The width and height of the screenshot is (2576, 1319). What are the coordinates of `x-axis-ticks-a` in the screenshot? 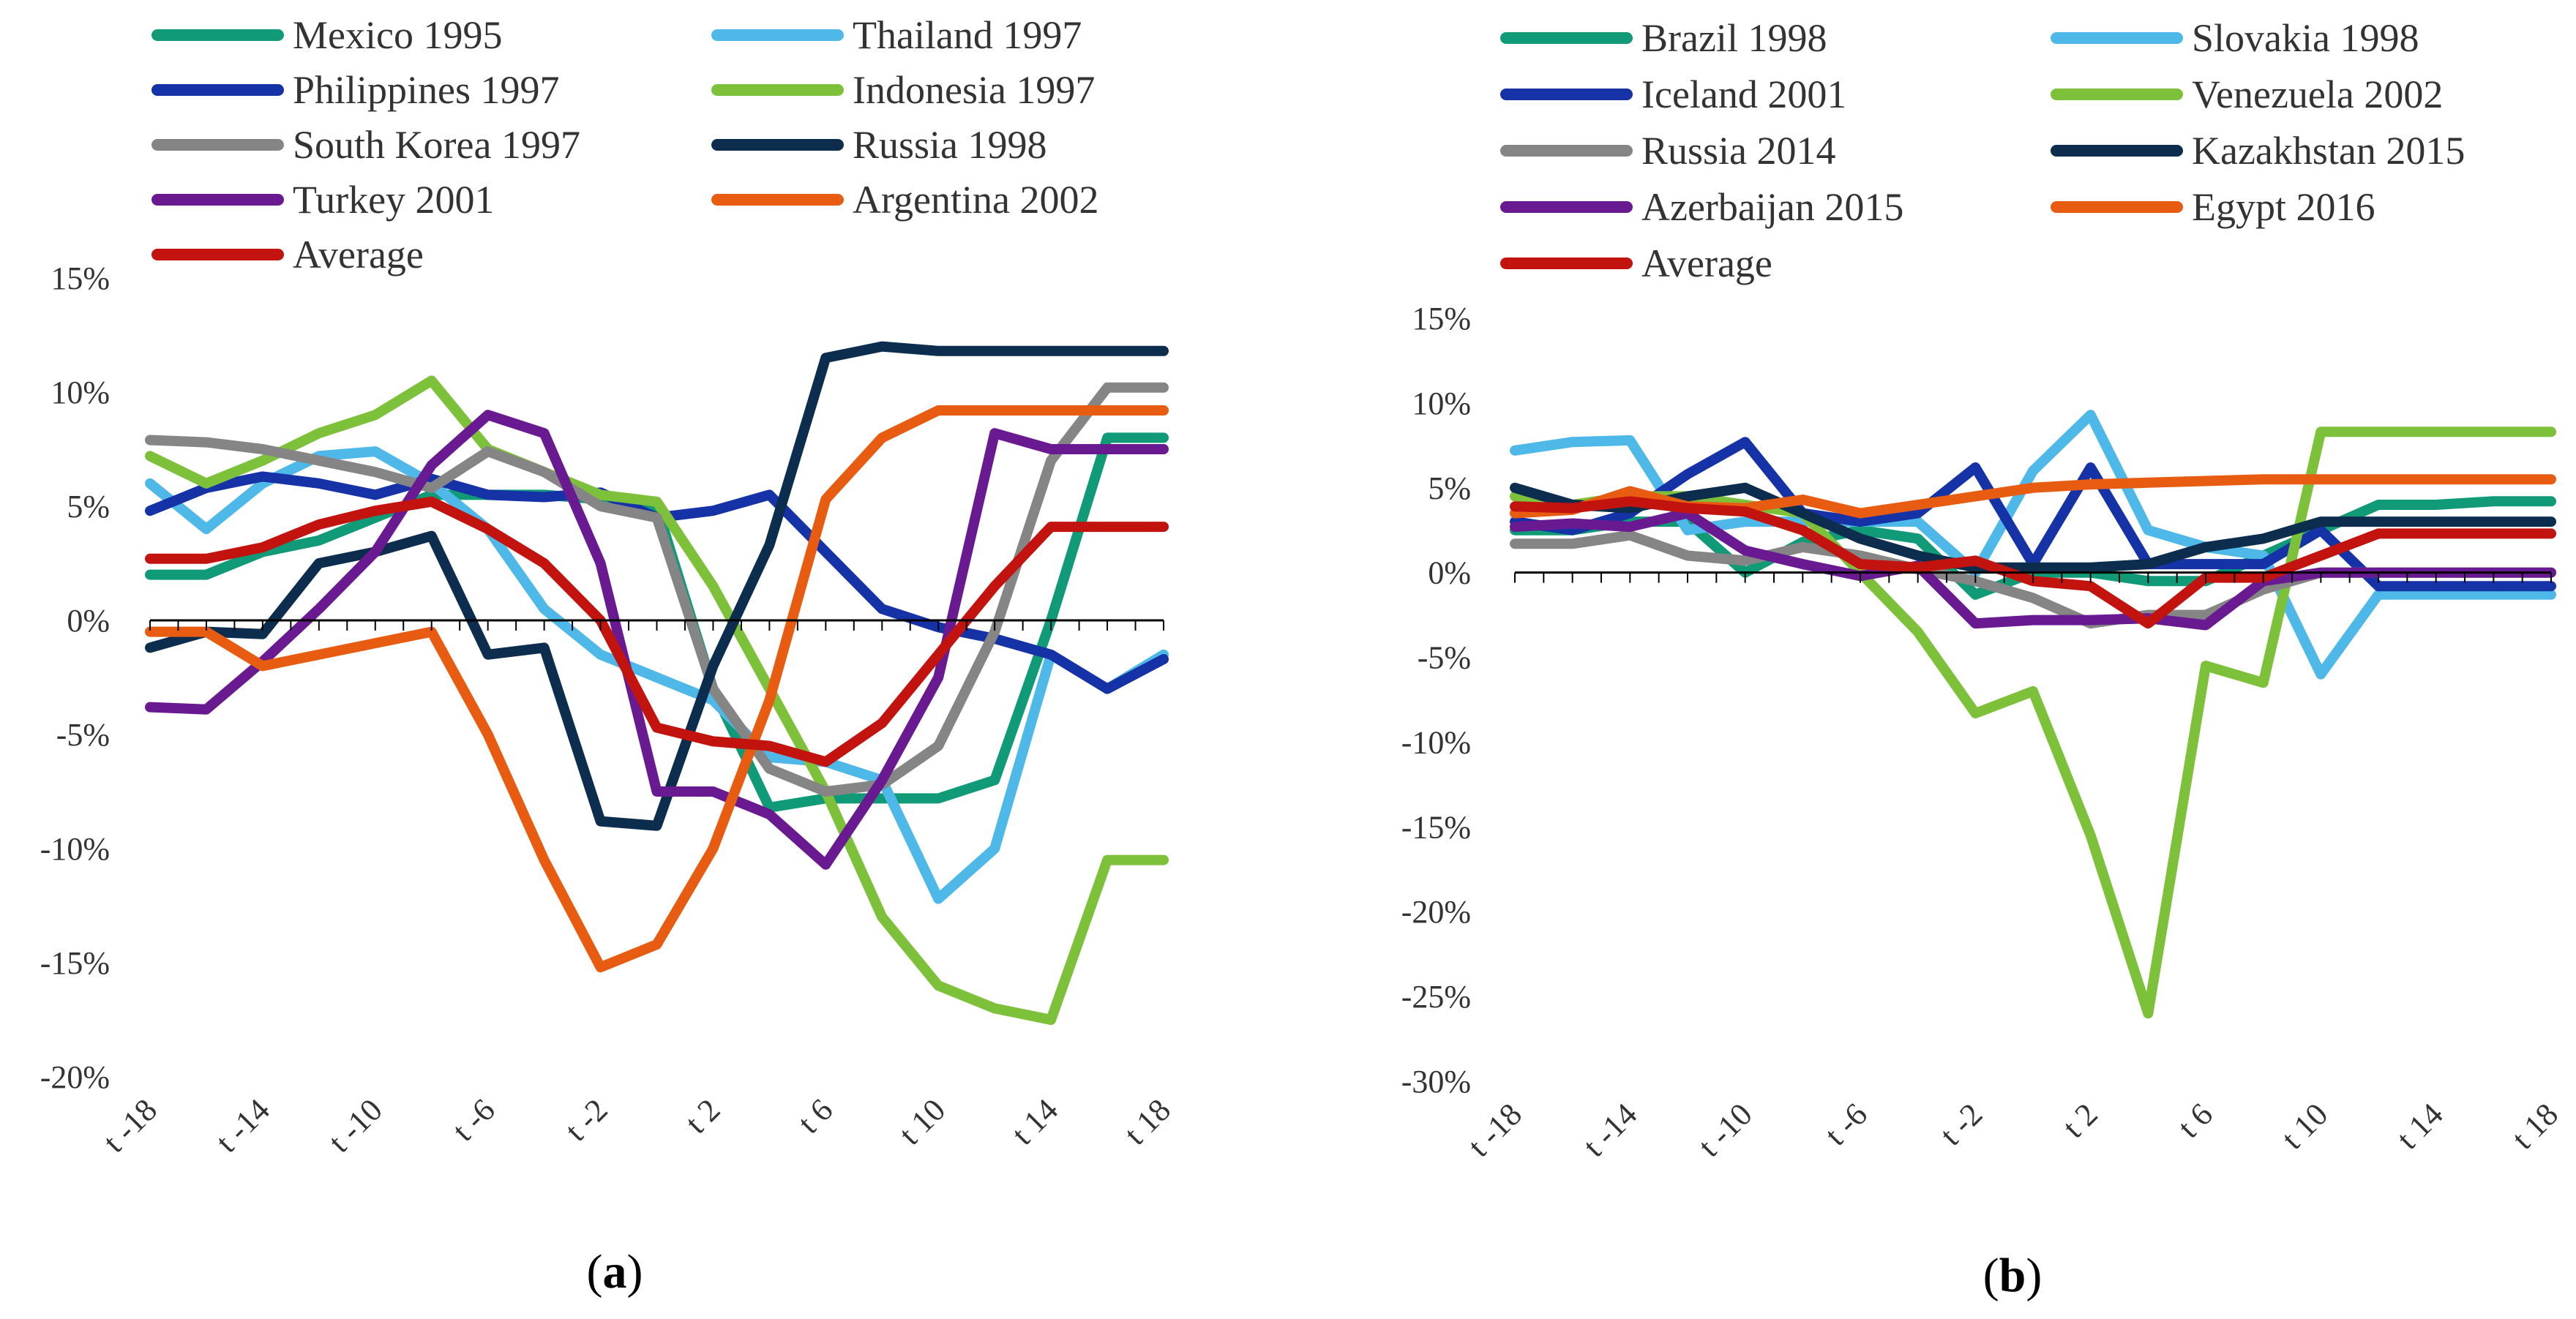 It's located at (656, 625).